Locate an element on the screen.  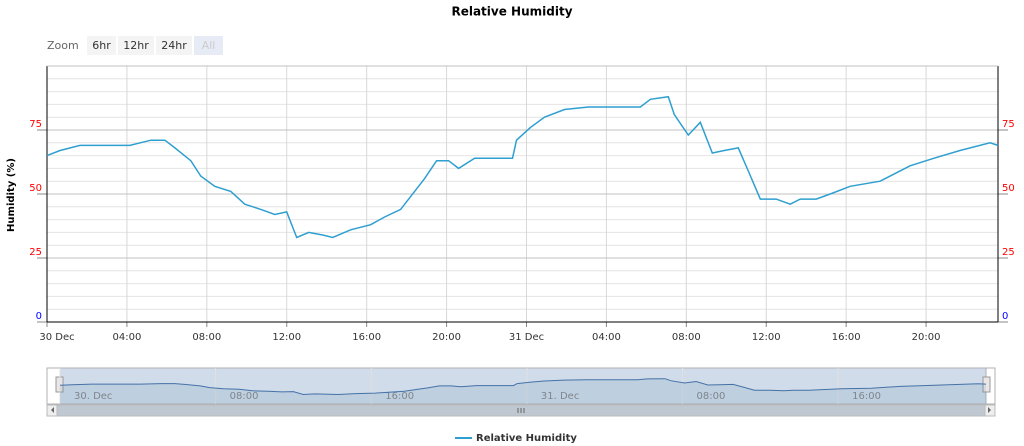
scrollbar-grip is located at coordinates (521, 410).